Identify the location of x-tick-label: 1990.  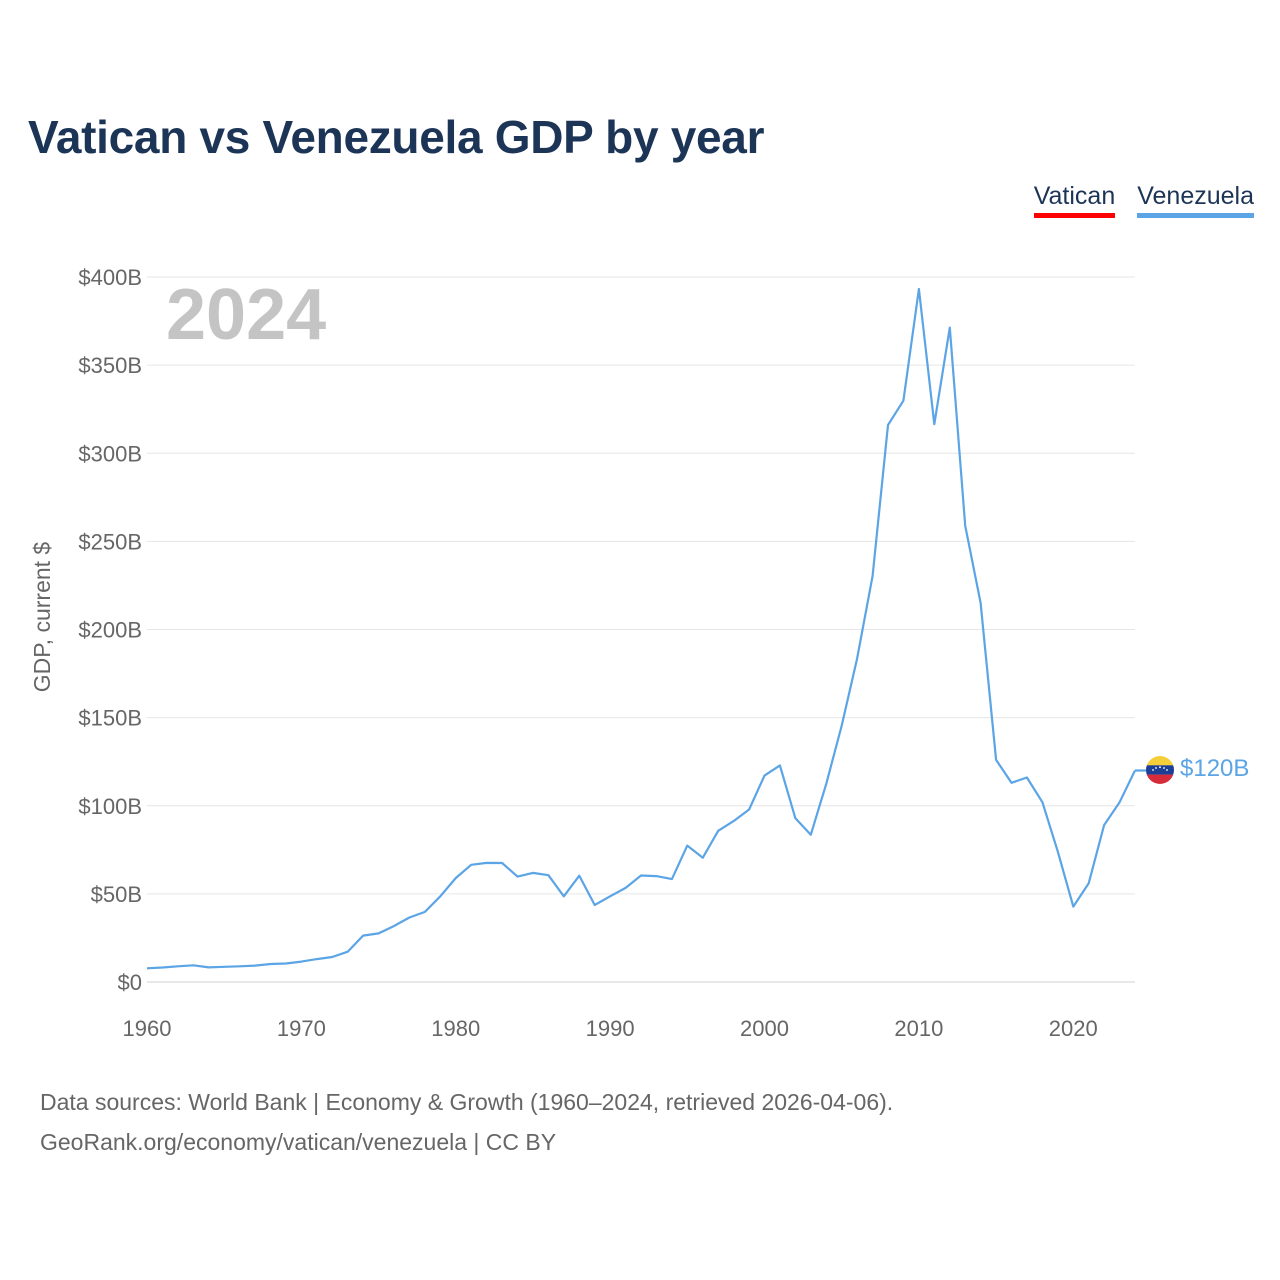
(610, 1028).